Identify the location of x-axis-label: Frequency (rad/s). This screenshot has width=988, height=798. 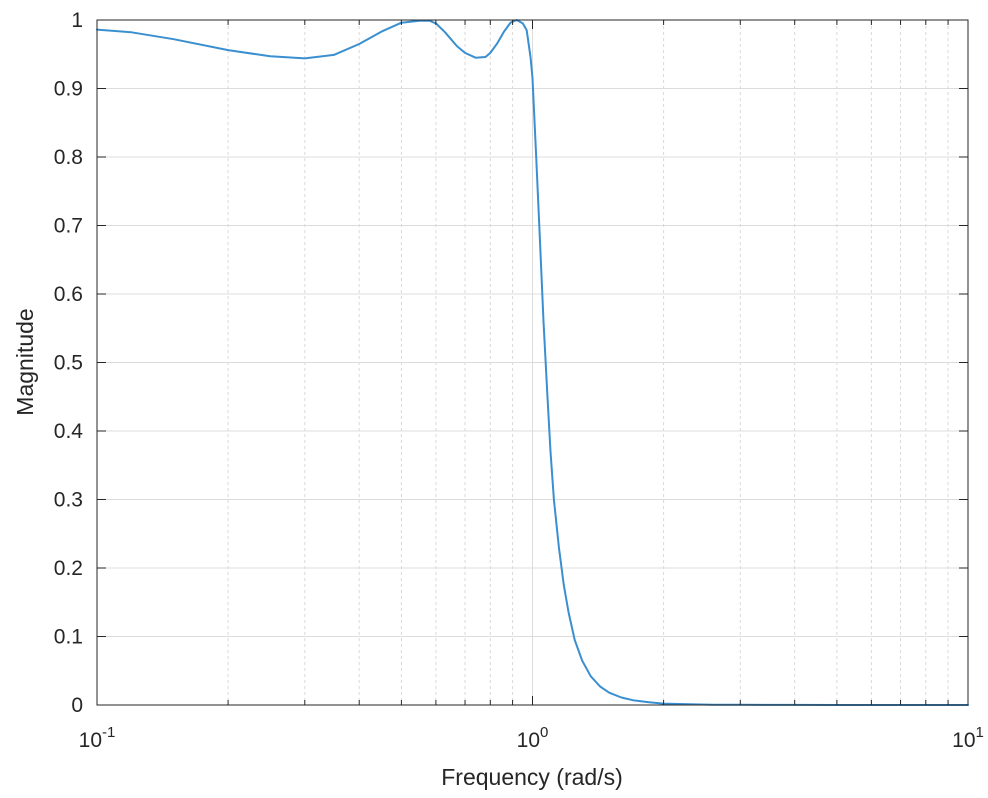
(532, 777).